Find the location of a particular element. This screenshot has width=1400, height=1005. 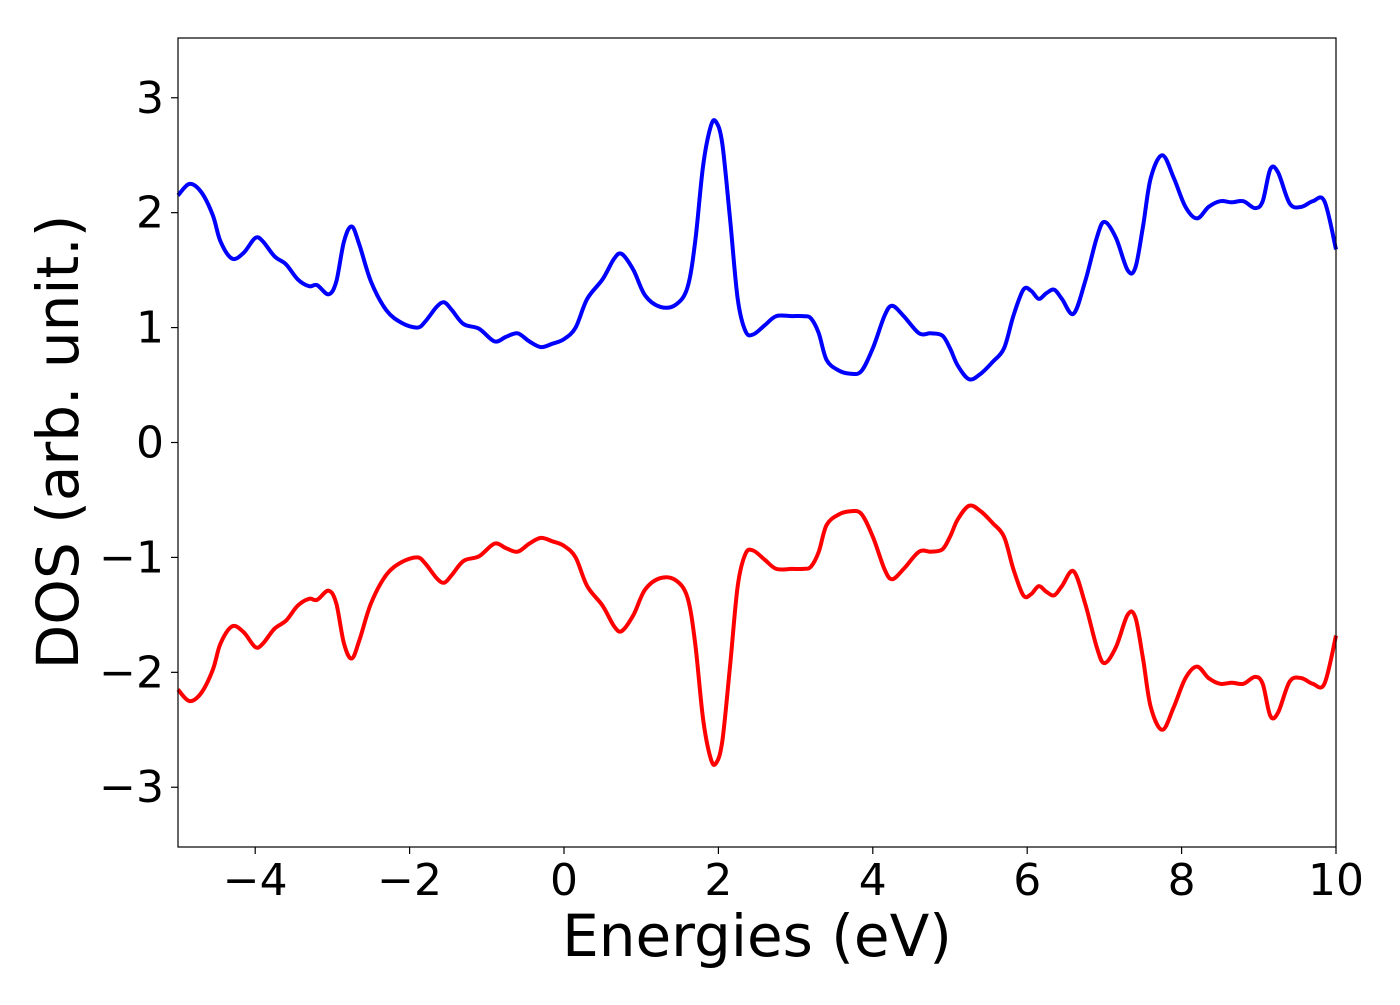

y-tick-label: −1 is located at coordinates (131, 557).